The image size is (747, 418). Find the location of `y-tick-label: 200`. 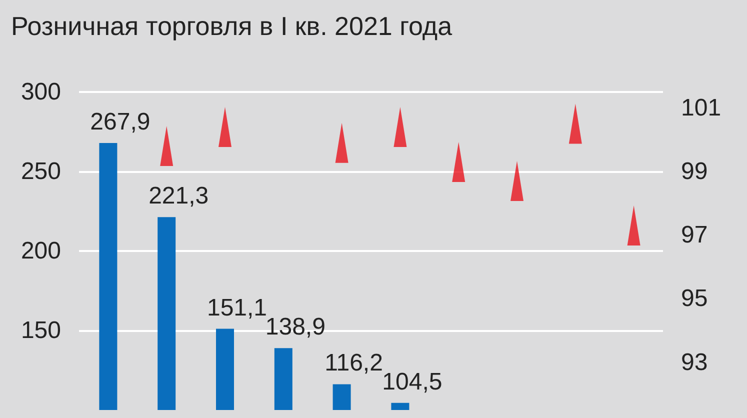

y-tick-label: 200 is located at coordinates (40, 251).